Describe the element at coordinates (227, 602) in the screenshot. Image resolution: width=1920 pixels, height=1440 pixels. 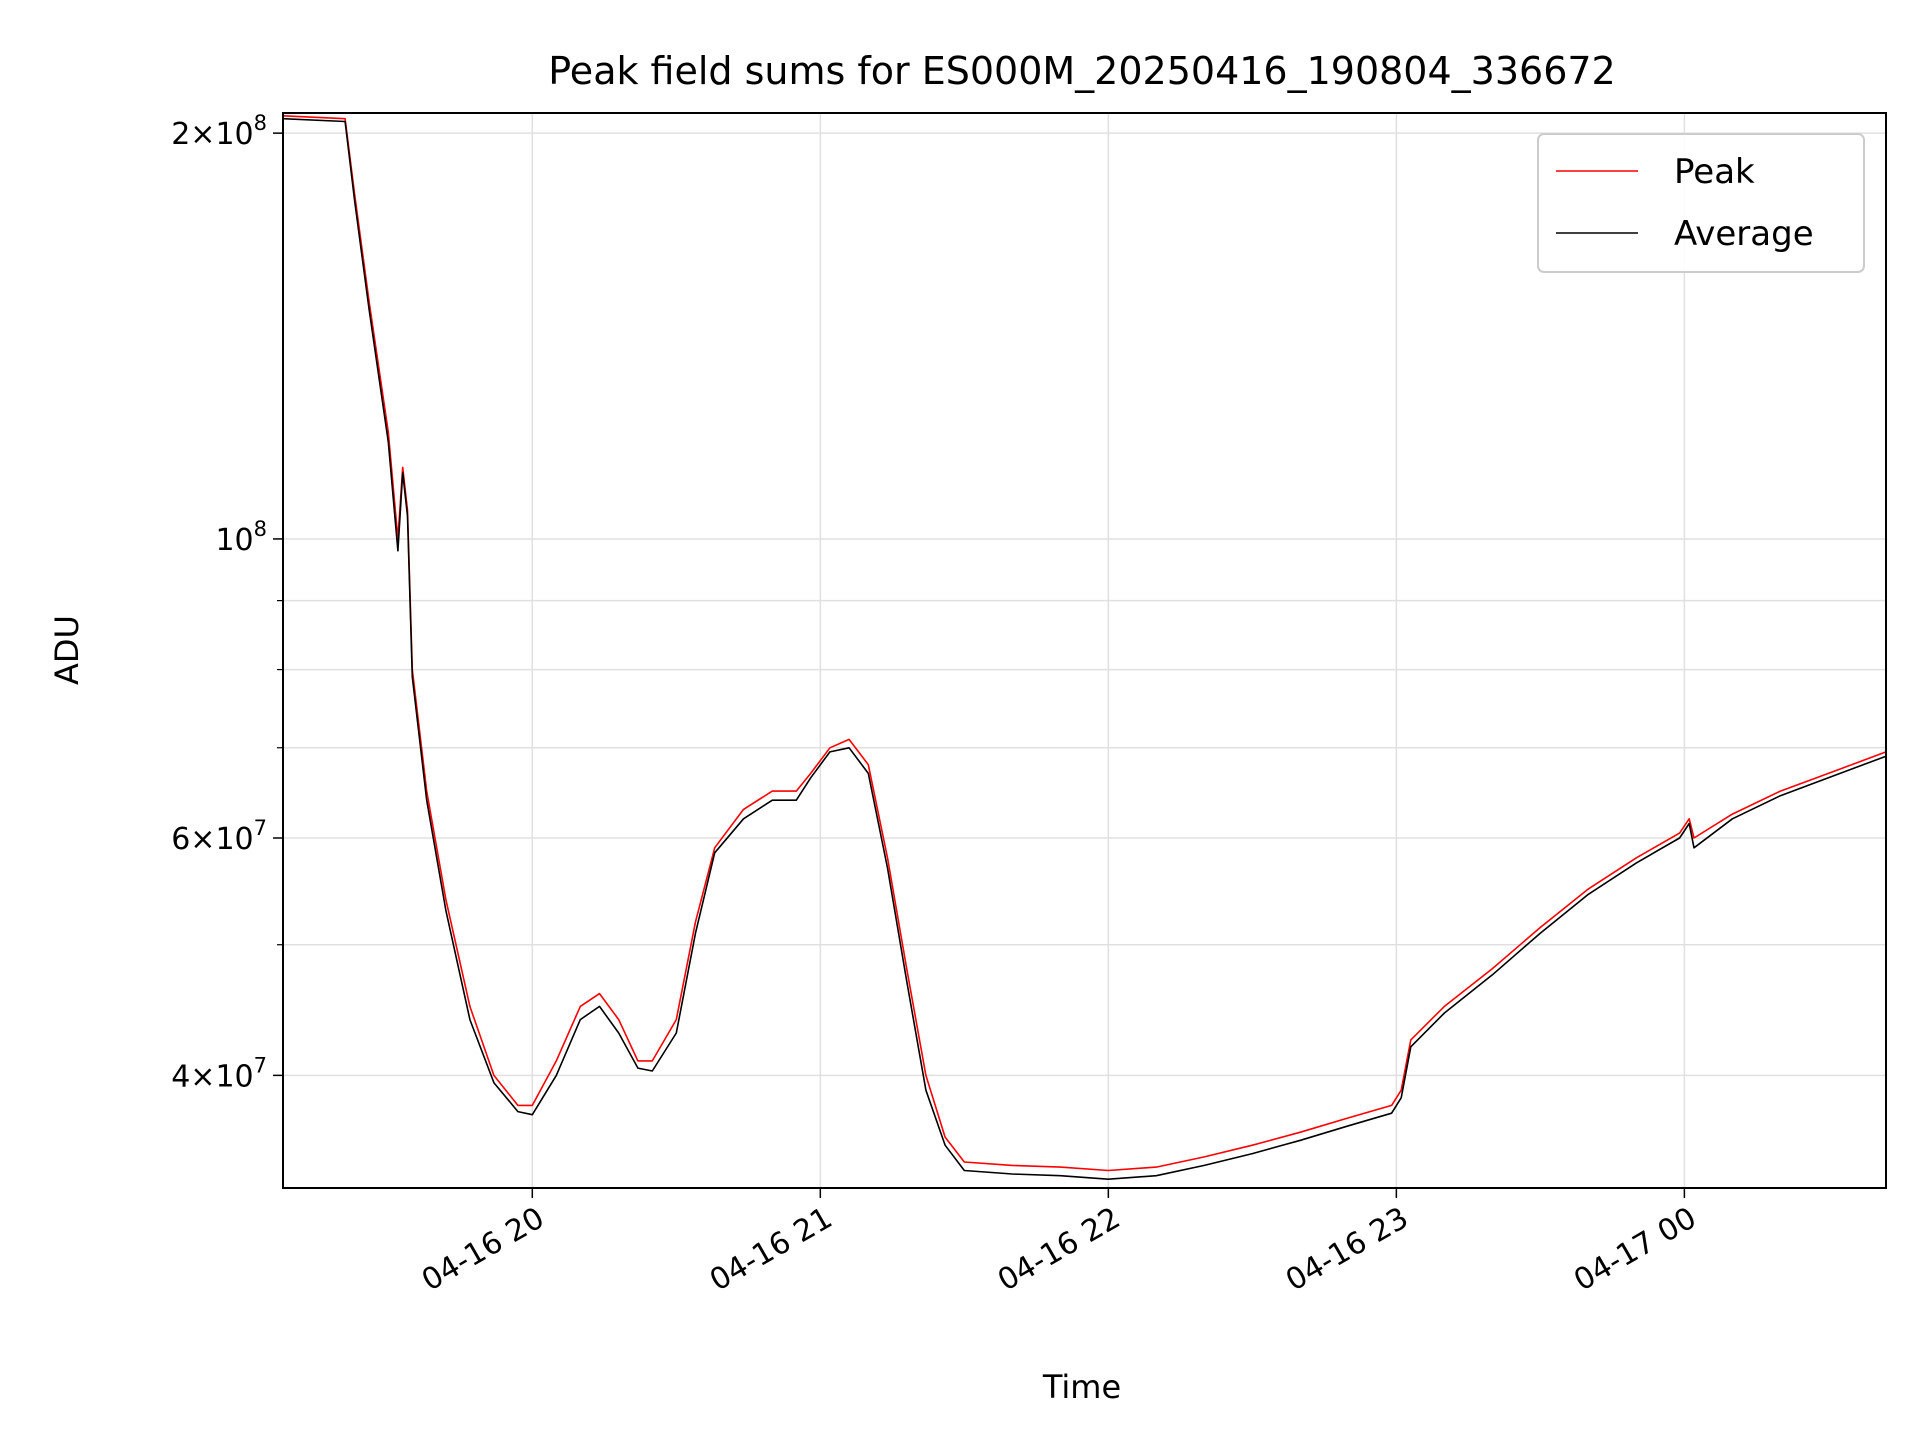
I see `y-axis: 4×107 6×107 108 2×108` at that location.